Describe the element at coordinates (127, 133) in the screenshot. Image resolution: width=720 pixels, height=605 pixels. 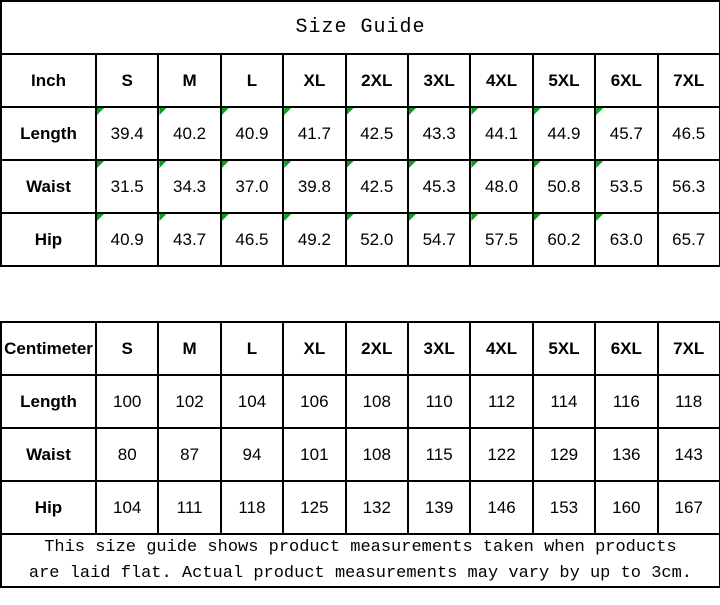
I see `table-cell: 39.4` at that location.